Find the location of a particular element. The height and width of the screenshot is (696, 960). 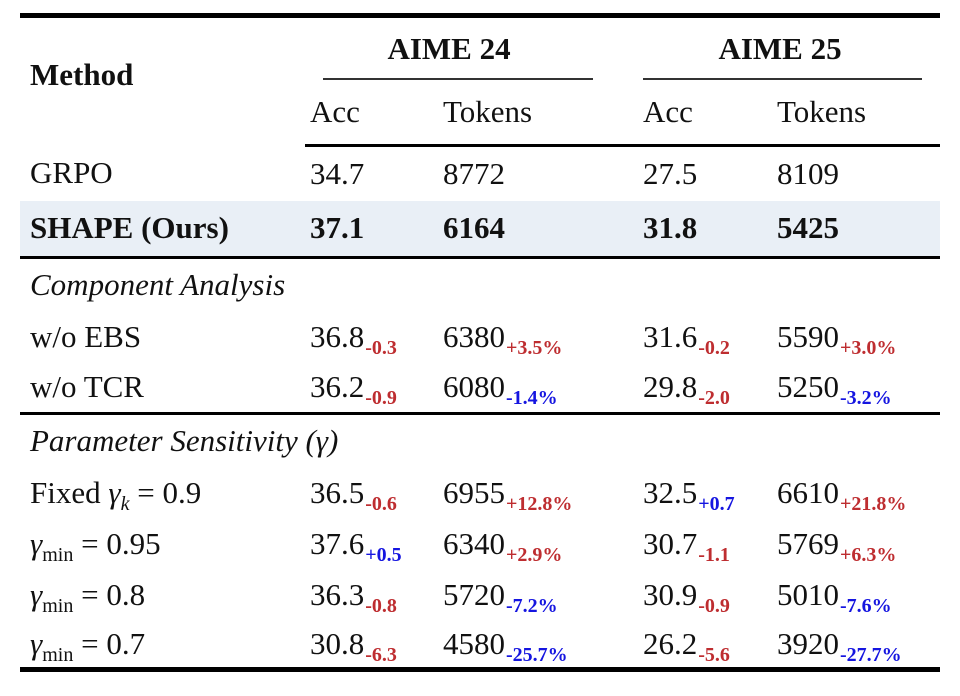

delta-badge: -27.7% is located at coordinates (871, 654).